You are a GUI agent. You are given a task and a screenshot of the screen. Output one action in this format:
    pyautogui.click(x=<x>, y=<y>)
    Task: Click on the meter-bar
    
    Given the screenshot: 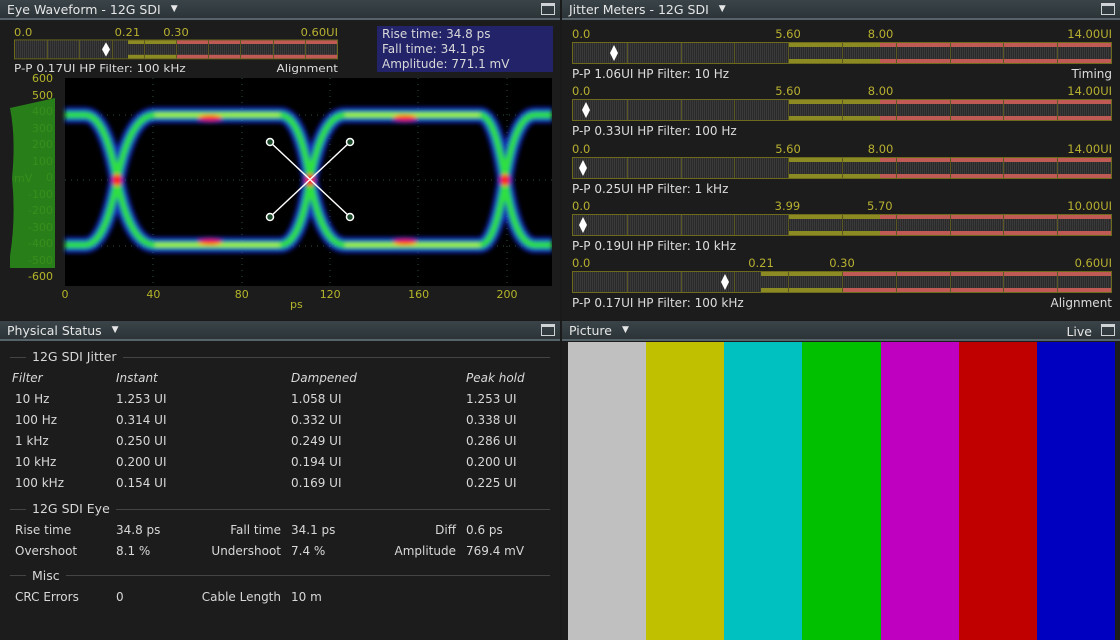 What is the action you would take?
    pyautogui.click(x=842, y=224)
    